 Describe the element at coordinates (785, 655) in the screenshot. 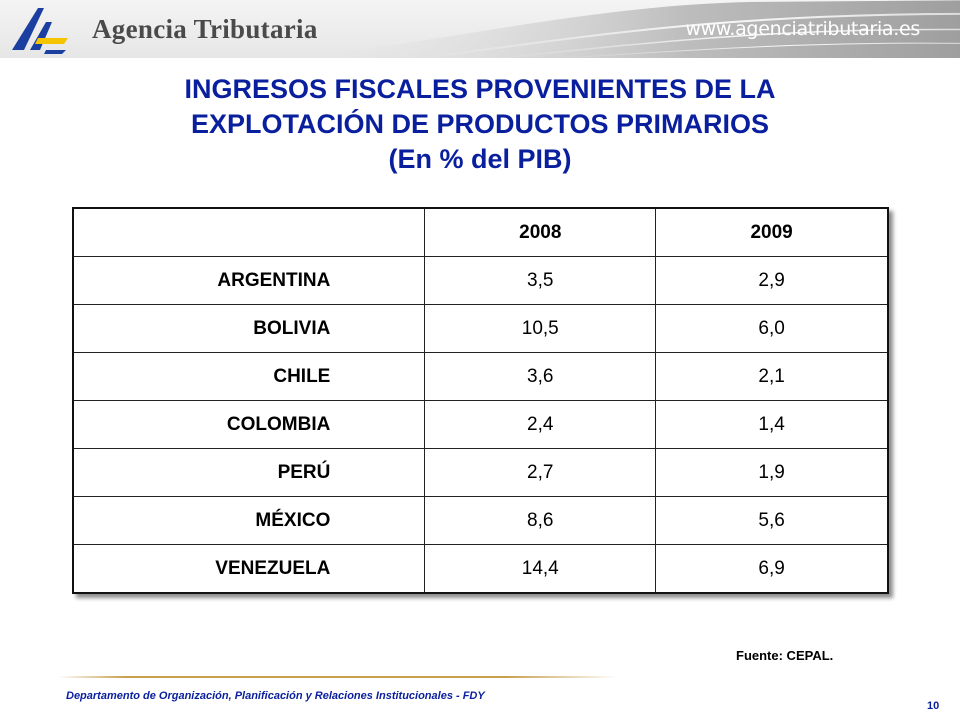

I see `source-note: Fuente: CEPAL.` at that location.